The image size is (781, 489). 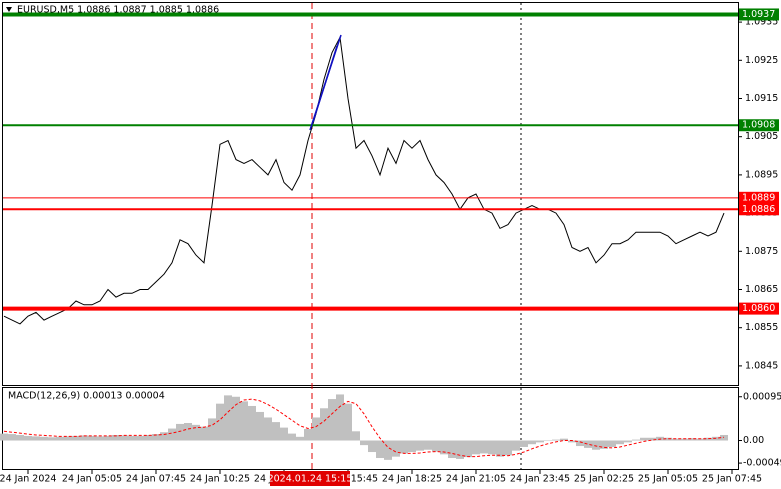 I want to click on y-tick-label: 1.0905, so click(x=761, y=136).